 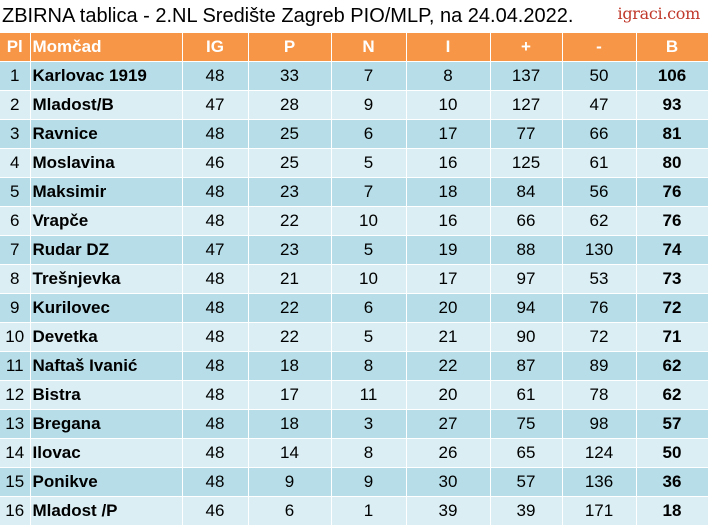 What do you see at coordinates (15, 511) in the screenshot?
I see `cell-position: 16` at bounding box center [15, 511].